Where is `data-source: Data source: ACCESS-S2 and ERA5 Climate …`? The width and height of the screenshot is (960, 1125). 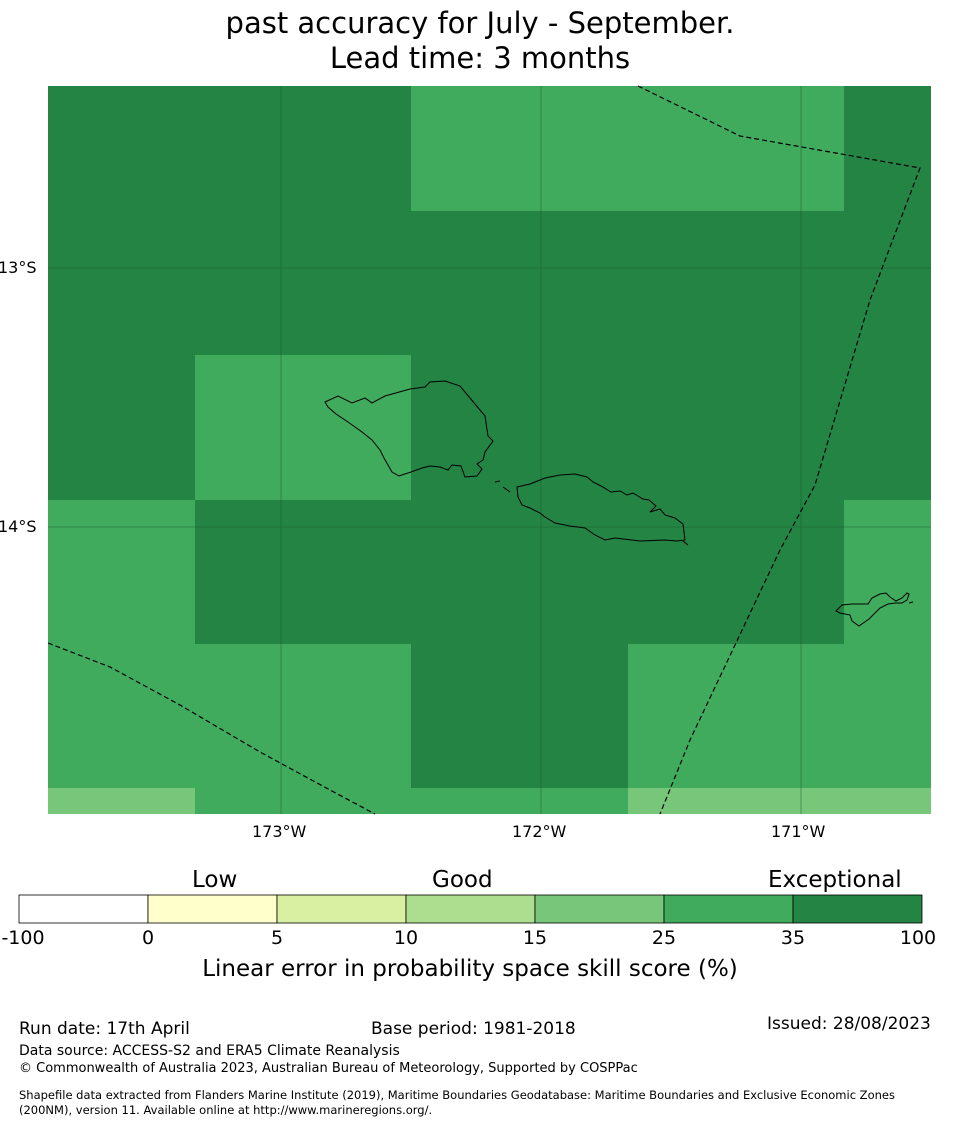
data-source: Data source: ACCESS-S2 and ERA5 Climate … is located at coordinates (209, 1051).